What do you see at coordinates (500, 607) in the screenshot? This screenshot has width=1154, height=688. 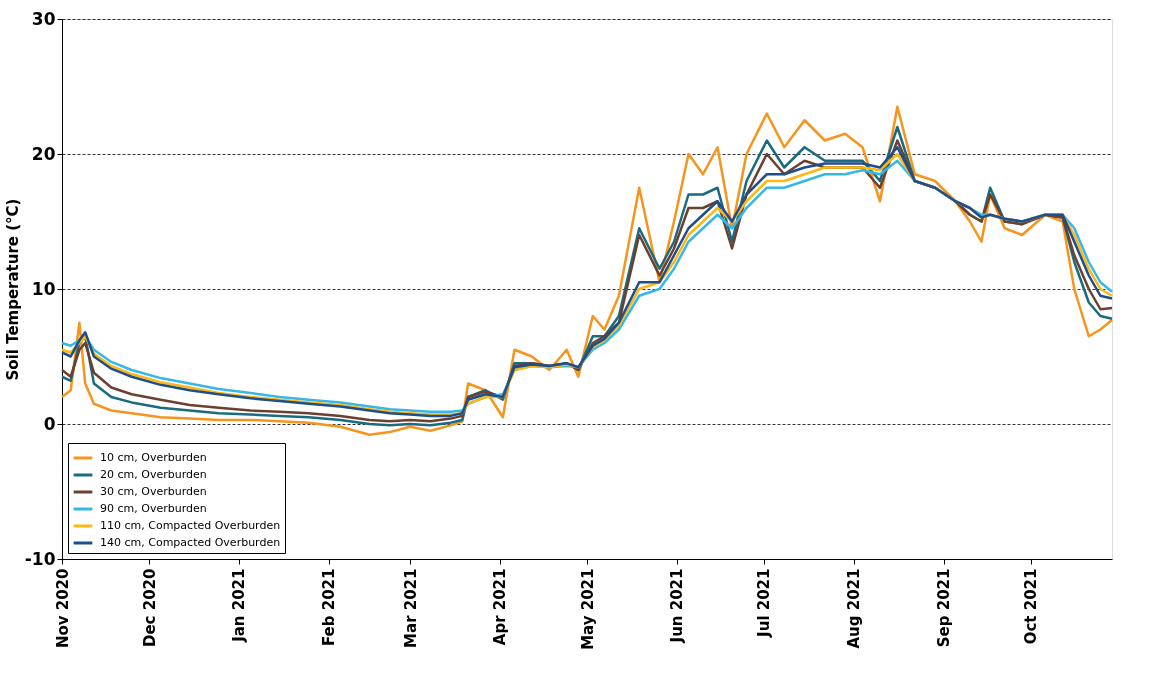 I see `x-tick-label: Apr 2021` at bounding box center [500, 607].